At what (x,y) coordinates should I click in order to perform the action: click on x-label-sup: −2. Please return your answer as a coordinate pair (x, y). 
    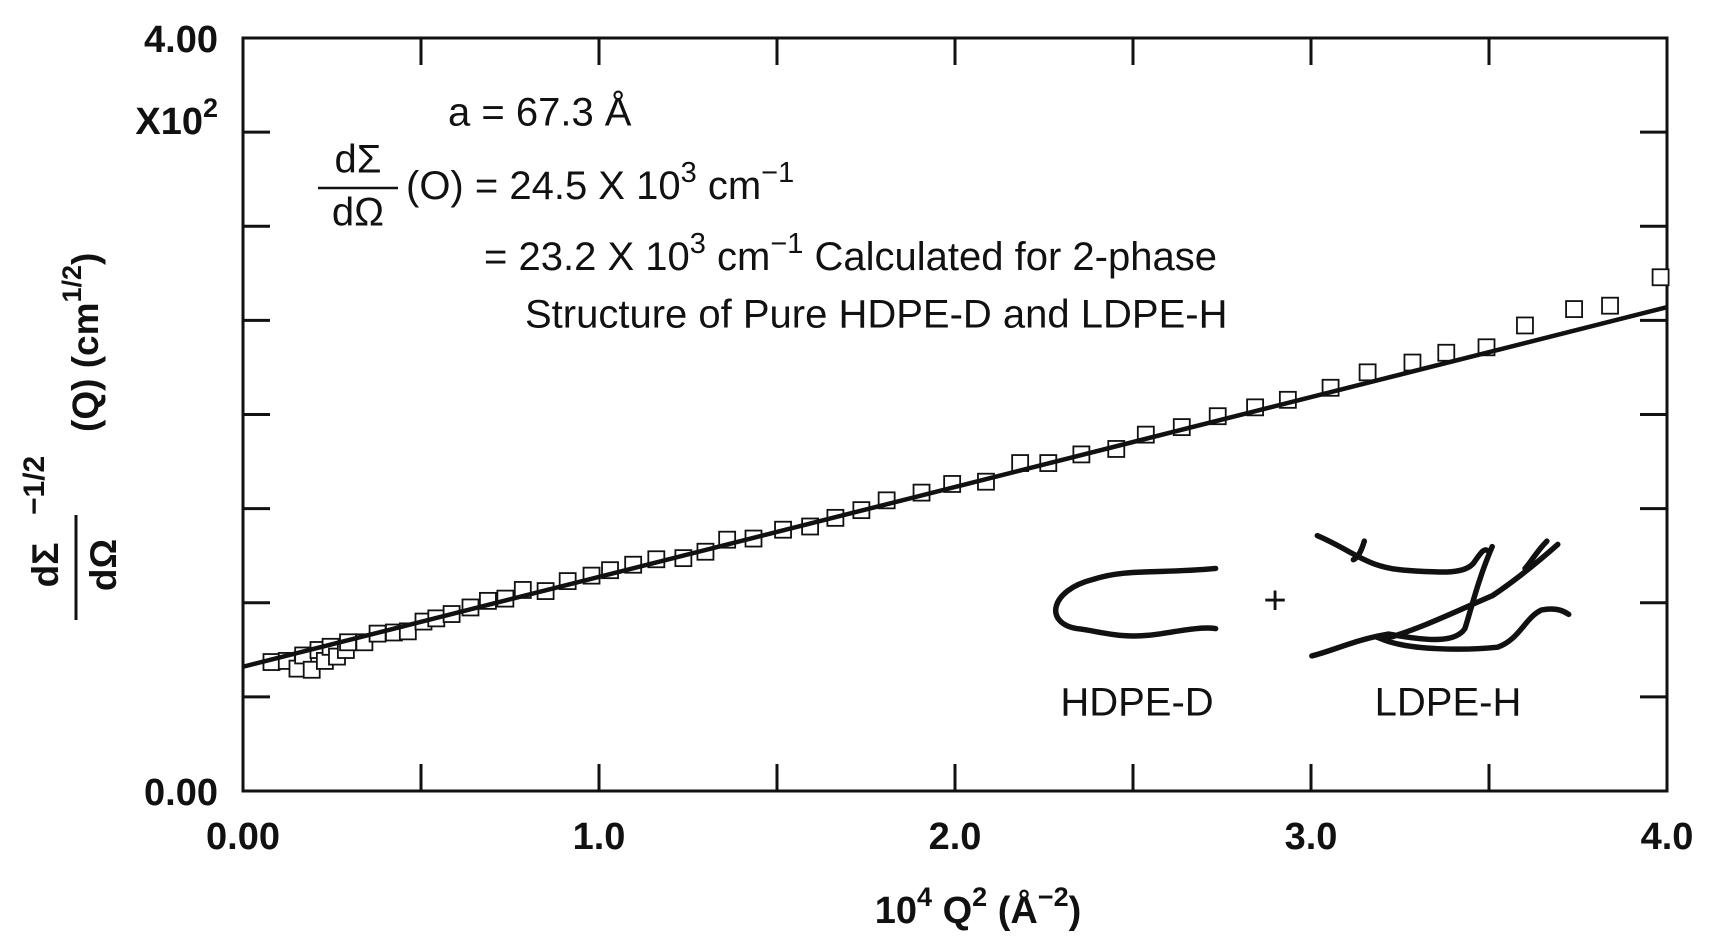
    Looking at the image, I should click on (1053, 897).